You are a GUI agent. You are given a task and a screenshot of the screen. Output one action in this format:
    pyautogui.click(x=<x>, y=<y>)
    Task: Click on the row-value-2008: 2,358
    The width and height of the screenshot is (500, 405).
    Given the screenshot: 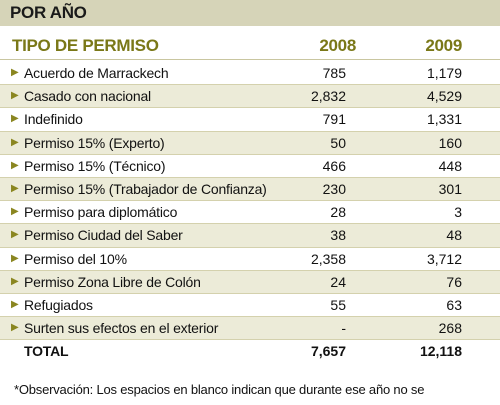 What is the action you would take?
    pyautogui.click(x=328, y=258)
    